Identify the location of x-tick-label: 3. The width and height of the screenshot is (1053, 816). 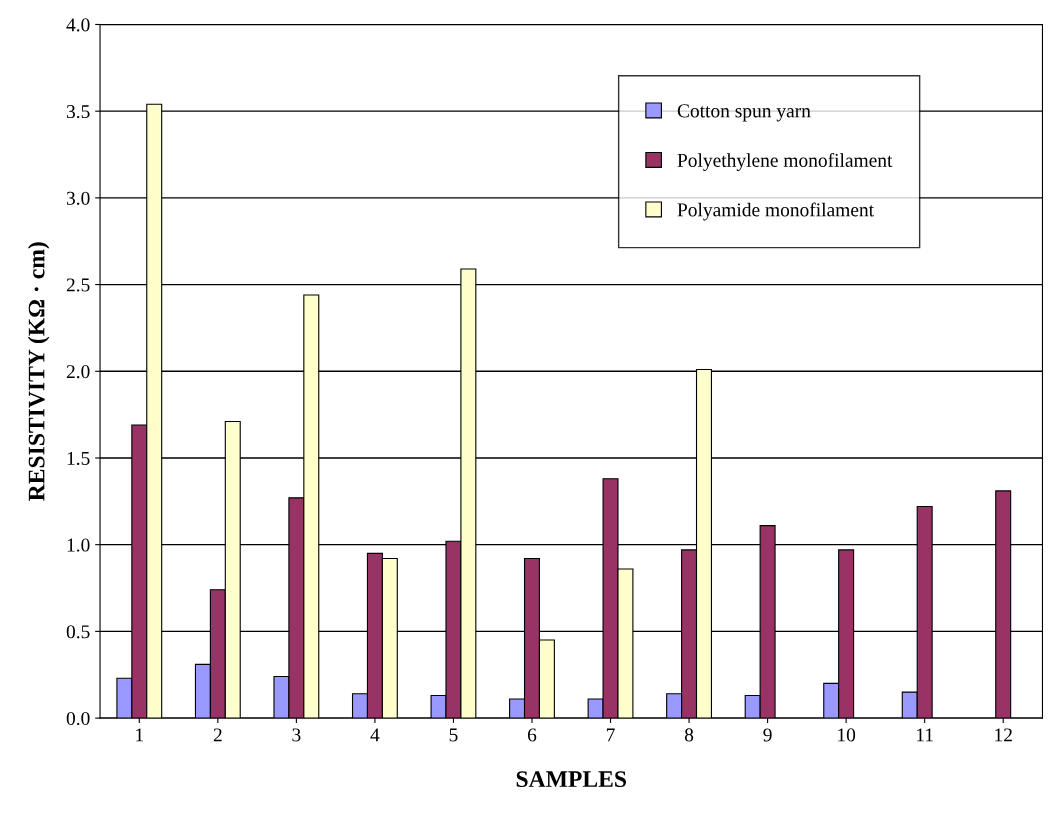
(296, 735).